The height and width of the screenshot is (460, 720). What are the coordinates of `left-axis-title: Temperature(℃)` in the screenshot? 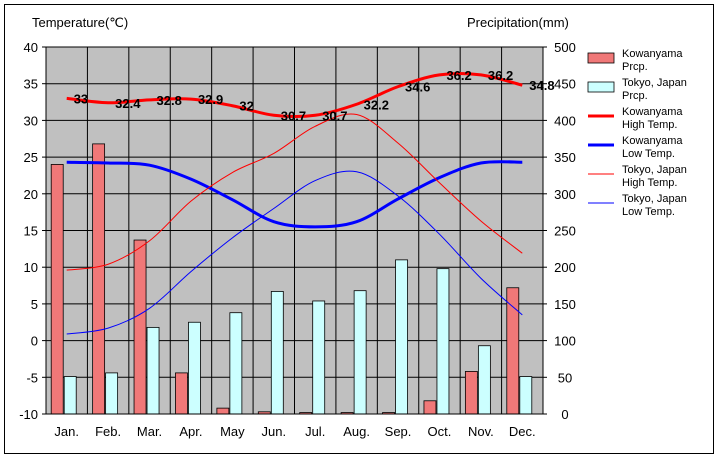 It's located at (80, 22).